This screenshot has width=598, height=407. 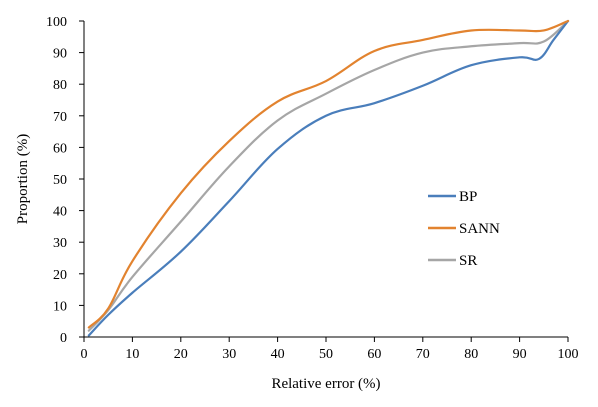 What do you see at coordinates (568, 354) in the screenshot?
I see `x-tick-label: 100` at bounding box center [568, 354].